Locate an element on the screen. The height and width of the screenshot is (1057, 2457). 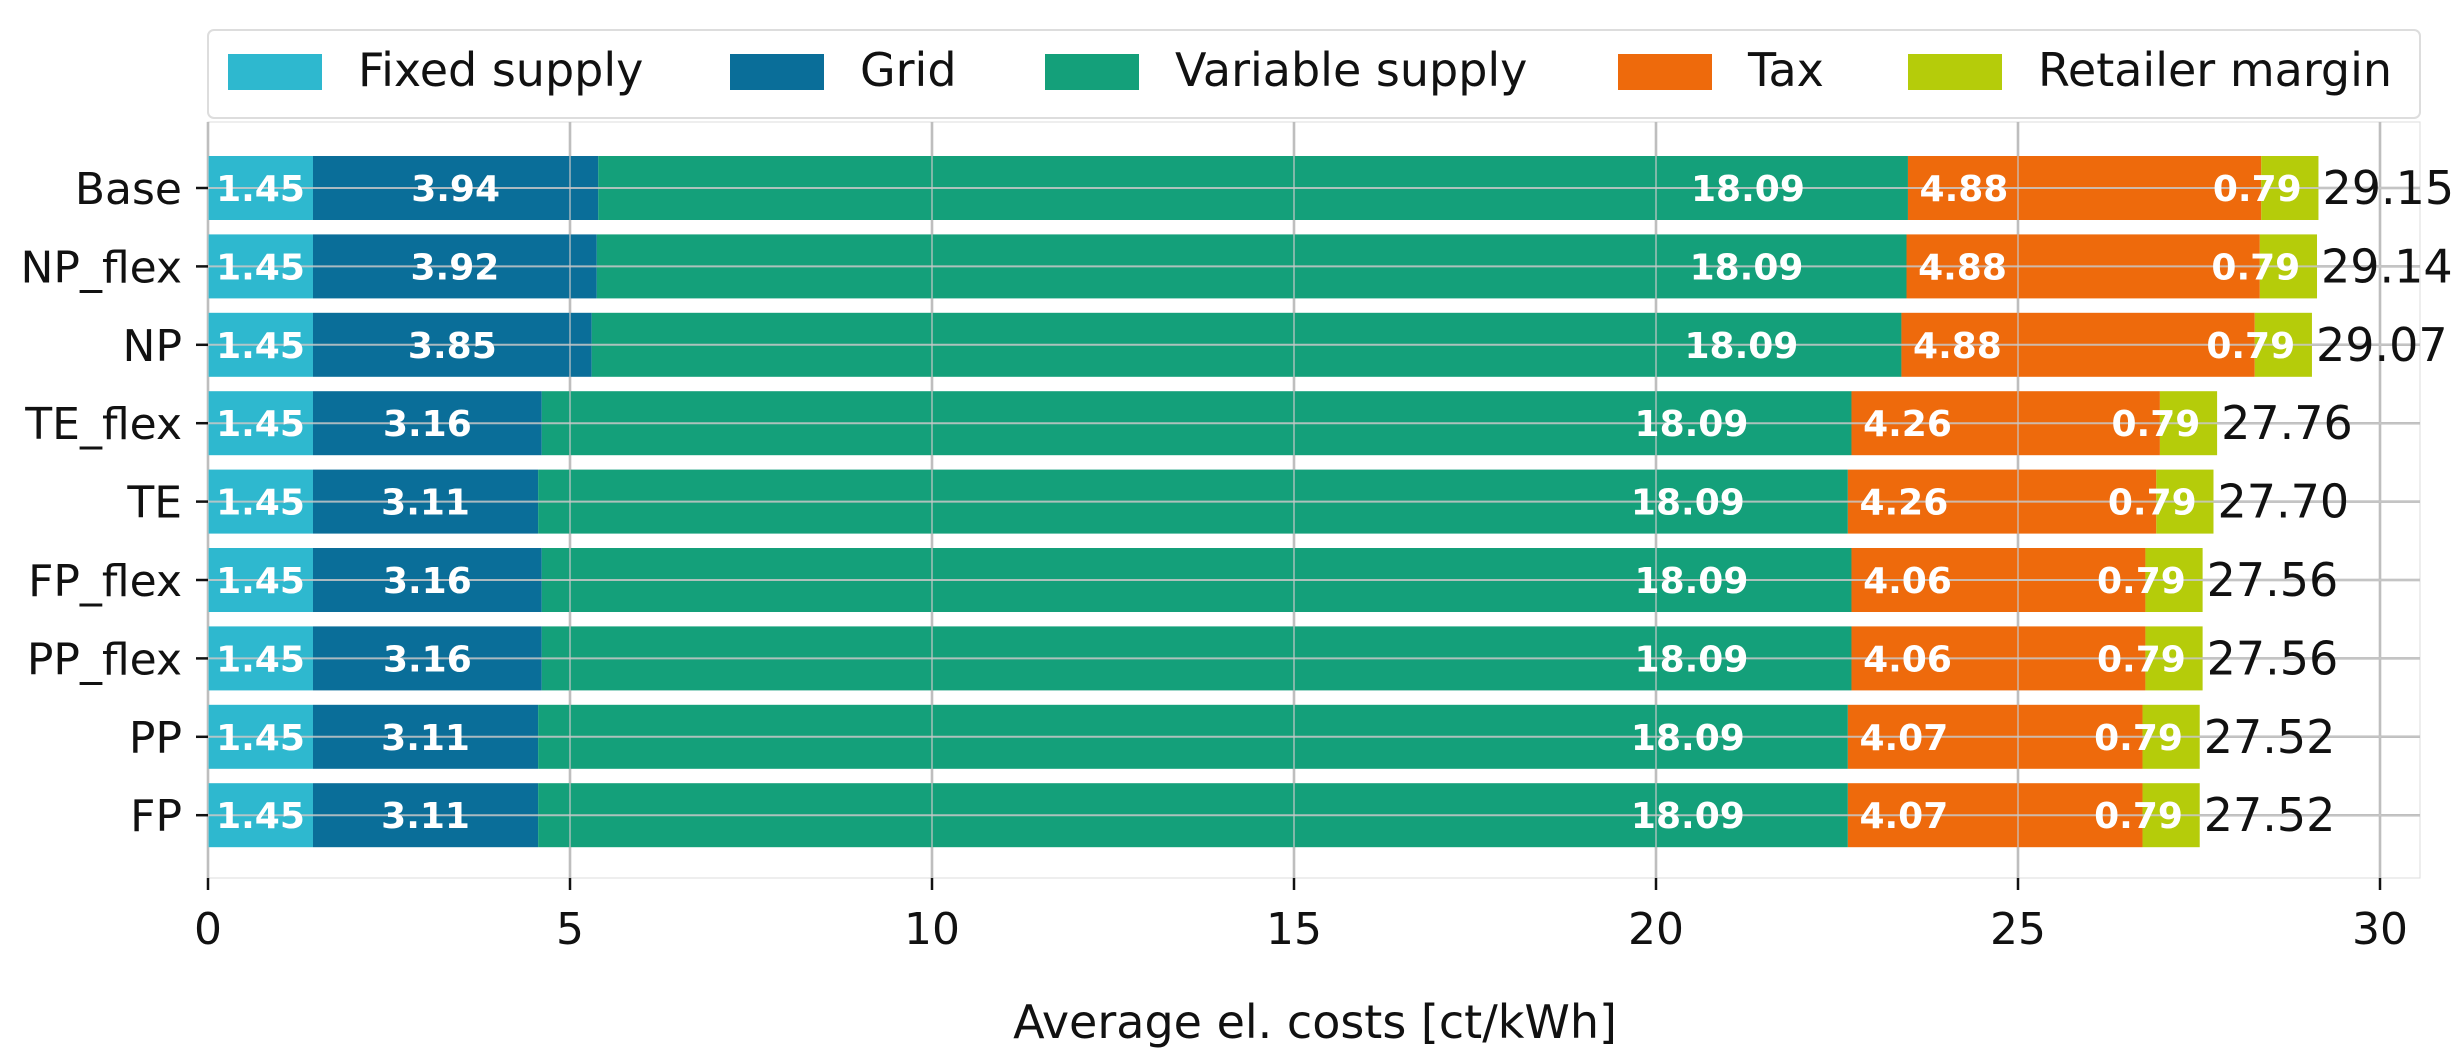
legend-swatch-tax is located at coordinates (1665, 72).